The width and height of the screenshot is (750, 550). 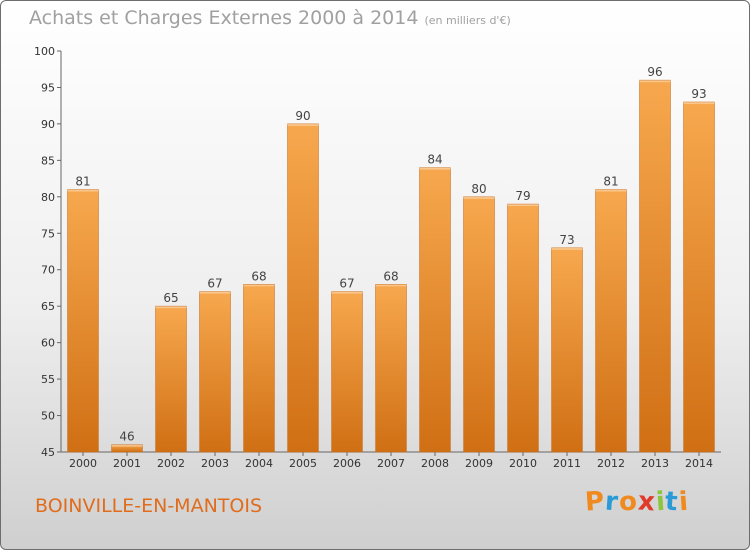 I want to click on x-tick-label: 2004, so click(x=259, y=463).